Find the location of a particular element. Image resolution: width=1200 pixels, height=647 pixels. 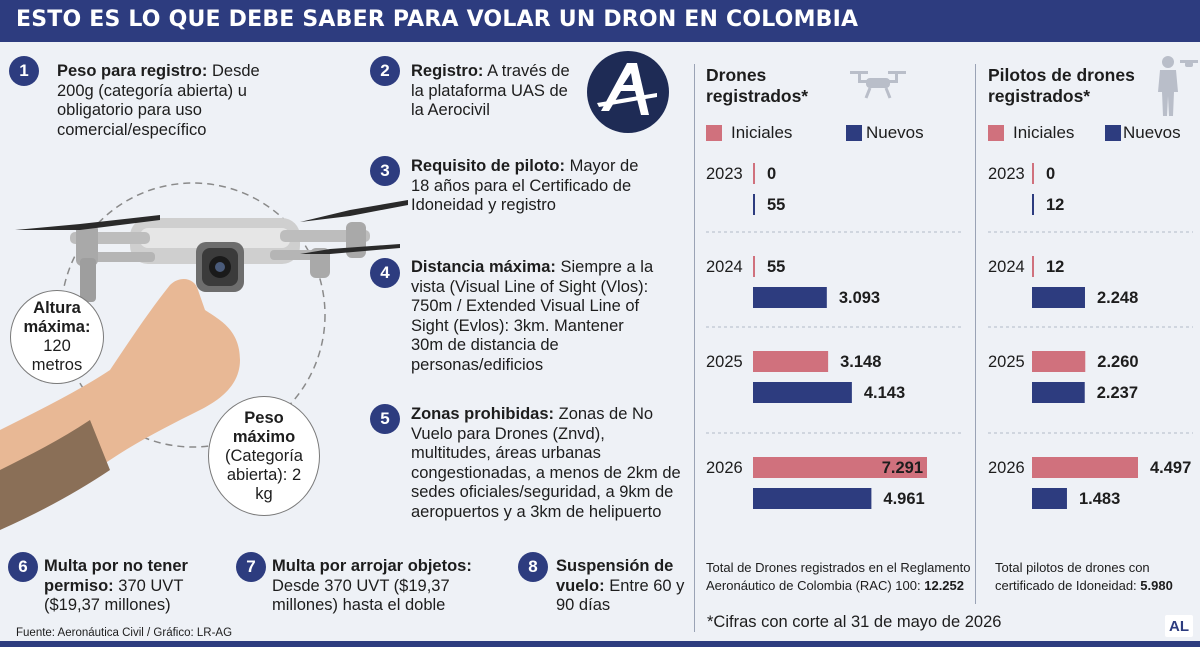

data-label: 1.483 is located at coordinates (1099, 499).